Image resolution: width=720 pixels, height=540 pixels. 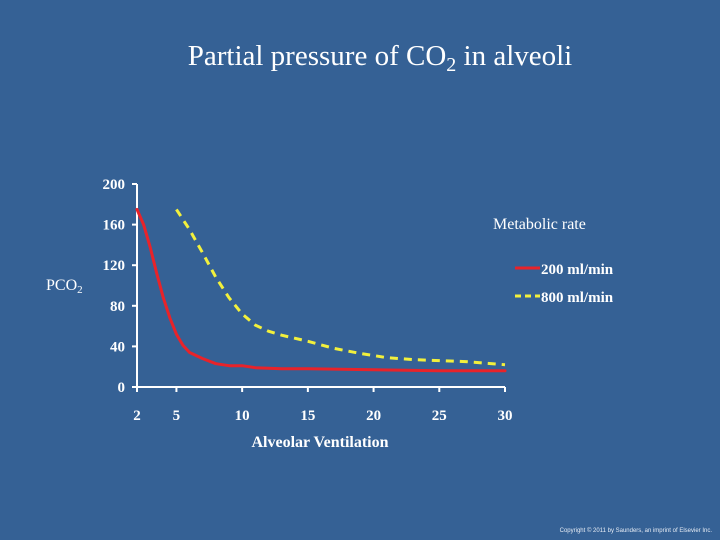 What do you see at coordinates (177, 416) in the screenshot?
I see `x-tick-label: 5` at bounding box center [177, 416].